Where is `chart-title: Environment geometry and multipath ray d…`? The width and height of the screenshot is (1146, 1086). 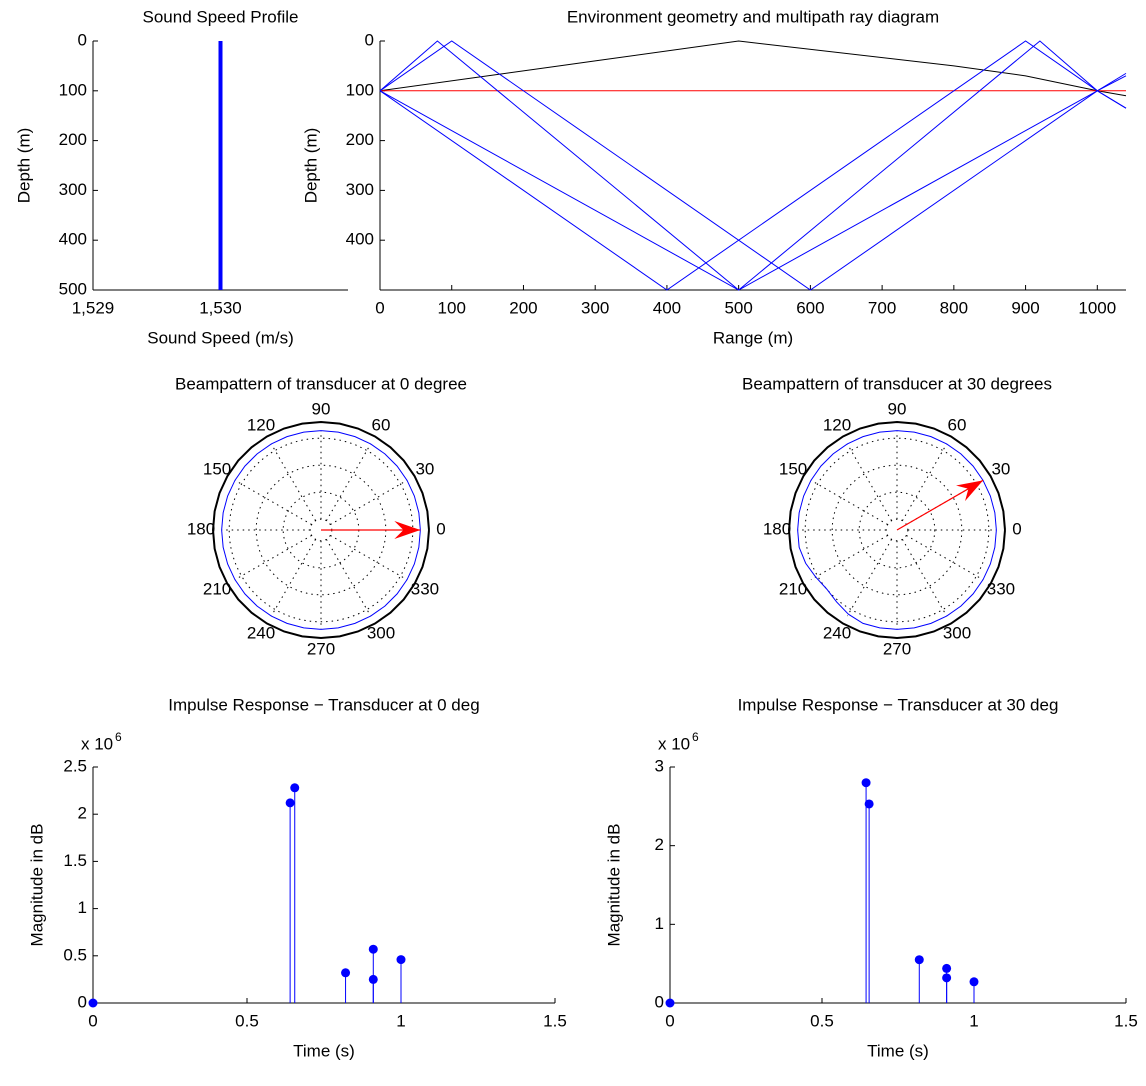
chart-title: Environment geometry and multipath ray d… is located at coordinates (753, 16).